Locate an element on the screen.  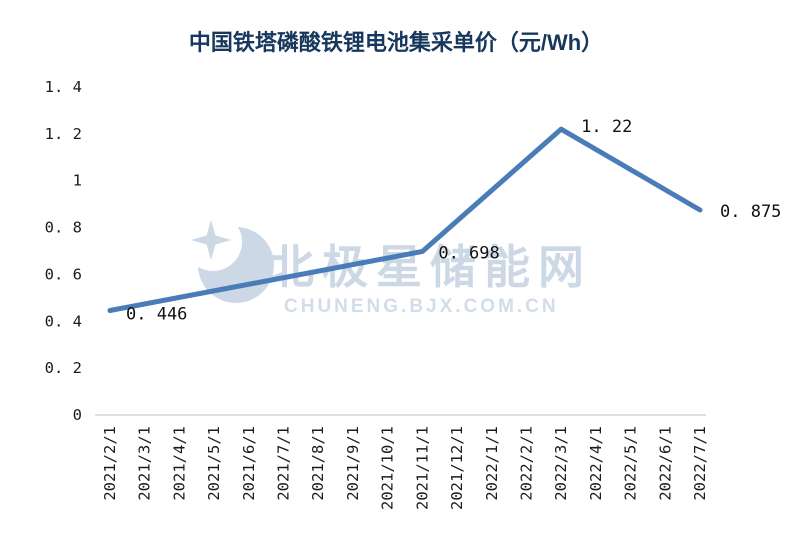
x-axis-label: 2021/10/1 is located at coordinates (388, 468).